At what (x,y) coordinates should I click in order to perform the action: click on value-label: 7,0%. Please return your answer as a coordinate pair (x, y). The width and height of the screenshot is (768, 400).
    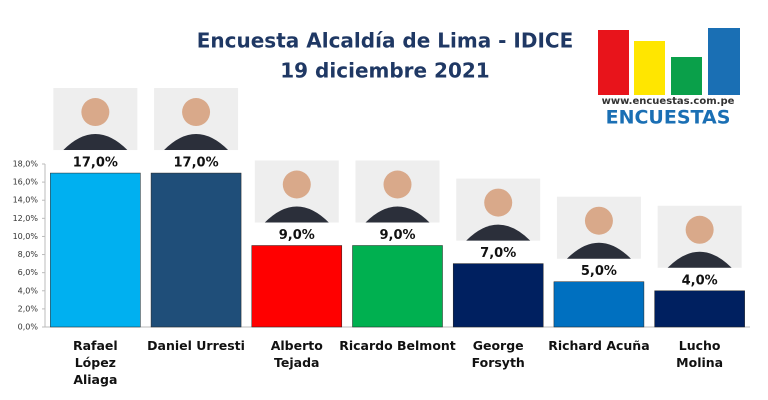
    Looking at the image, I should click on (498, 253).